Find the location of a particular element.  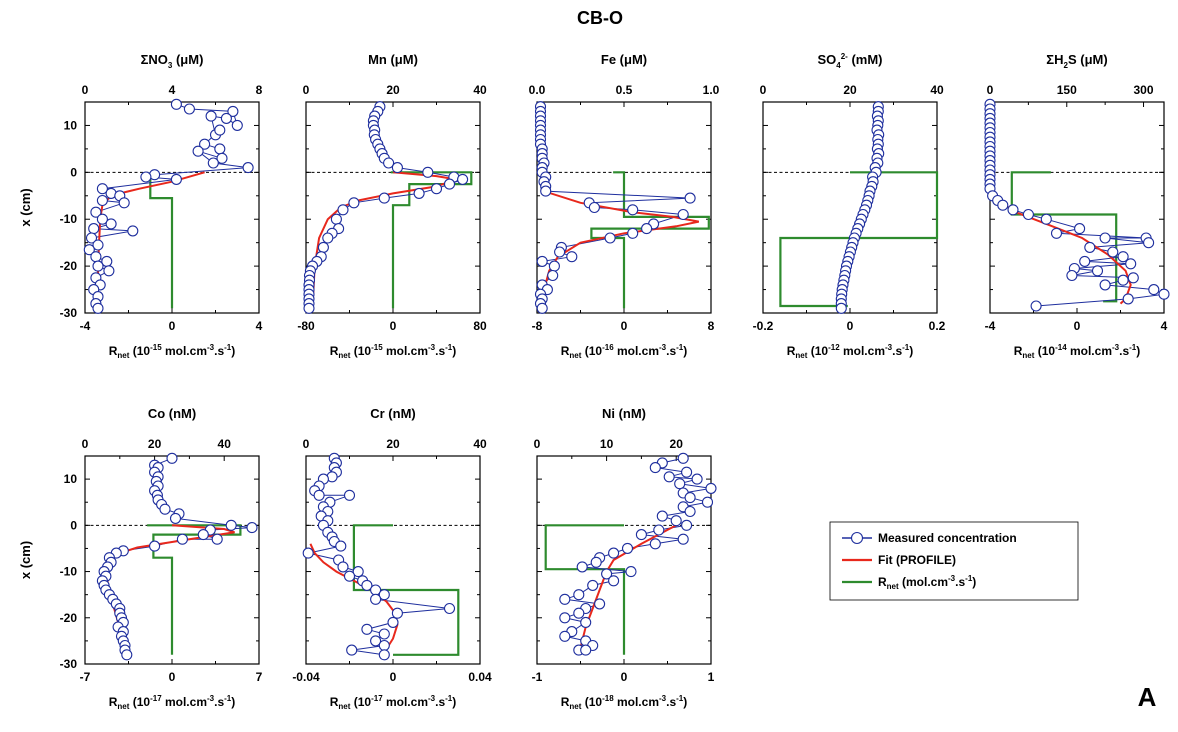

conc-tick-label: 0.0 is located at coordinates (537, 90).